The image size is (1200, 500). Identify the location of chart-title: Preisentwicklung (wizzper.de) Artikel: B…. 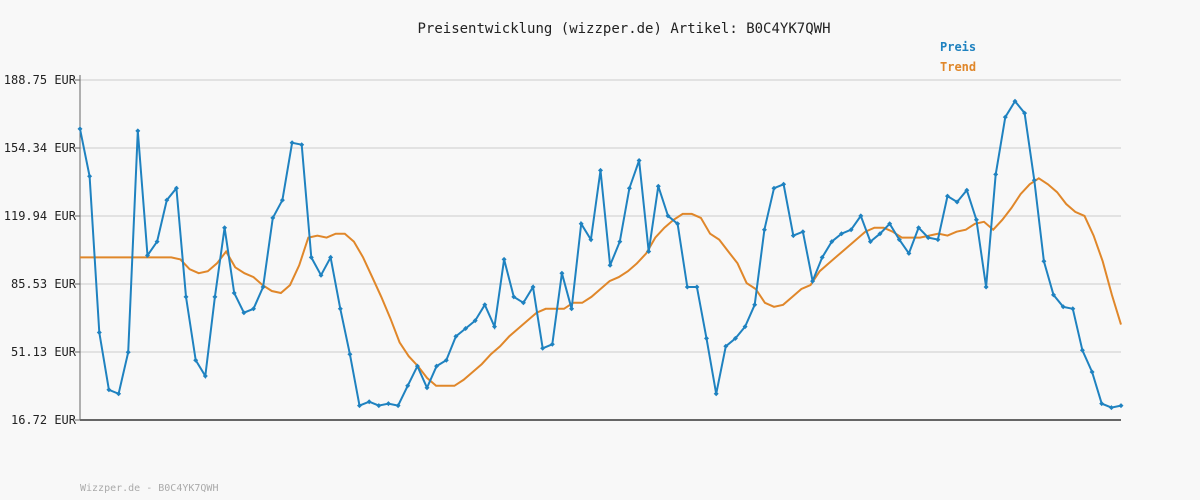
(623, 29).